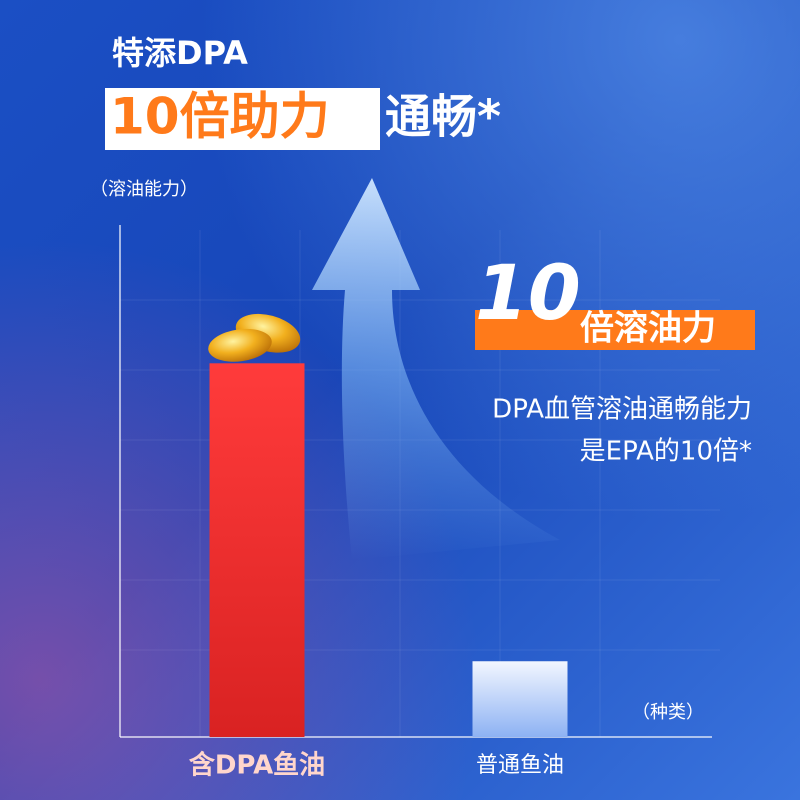 This screenshot has width=800, height=800. Describe the element at coordinates (528, 292) in the screenshot. I see `callout-number: 10` at that location.